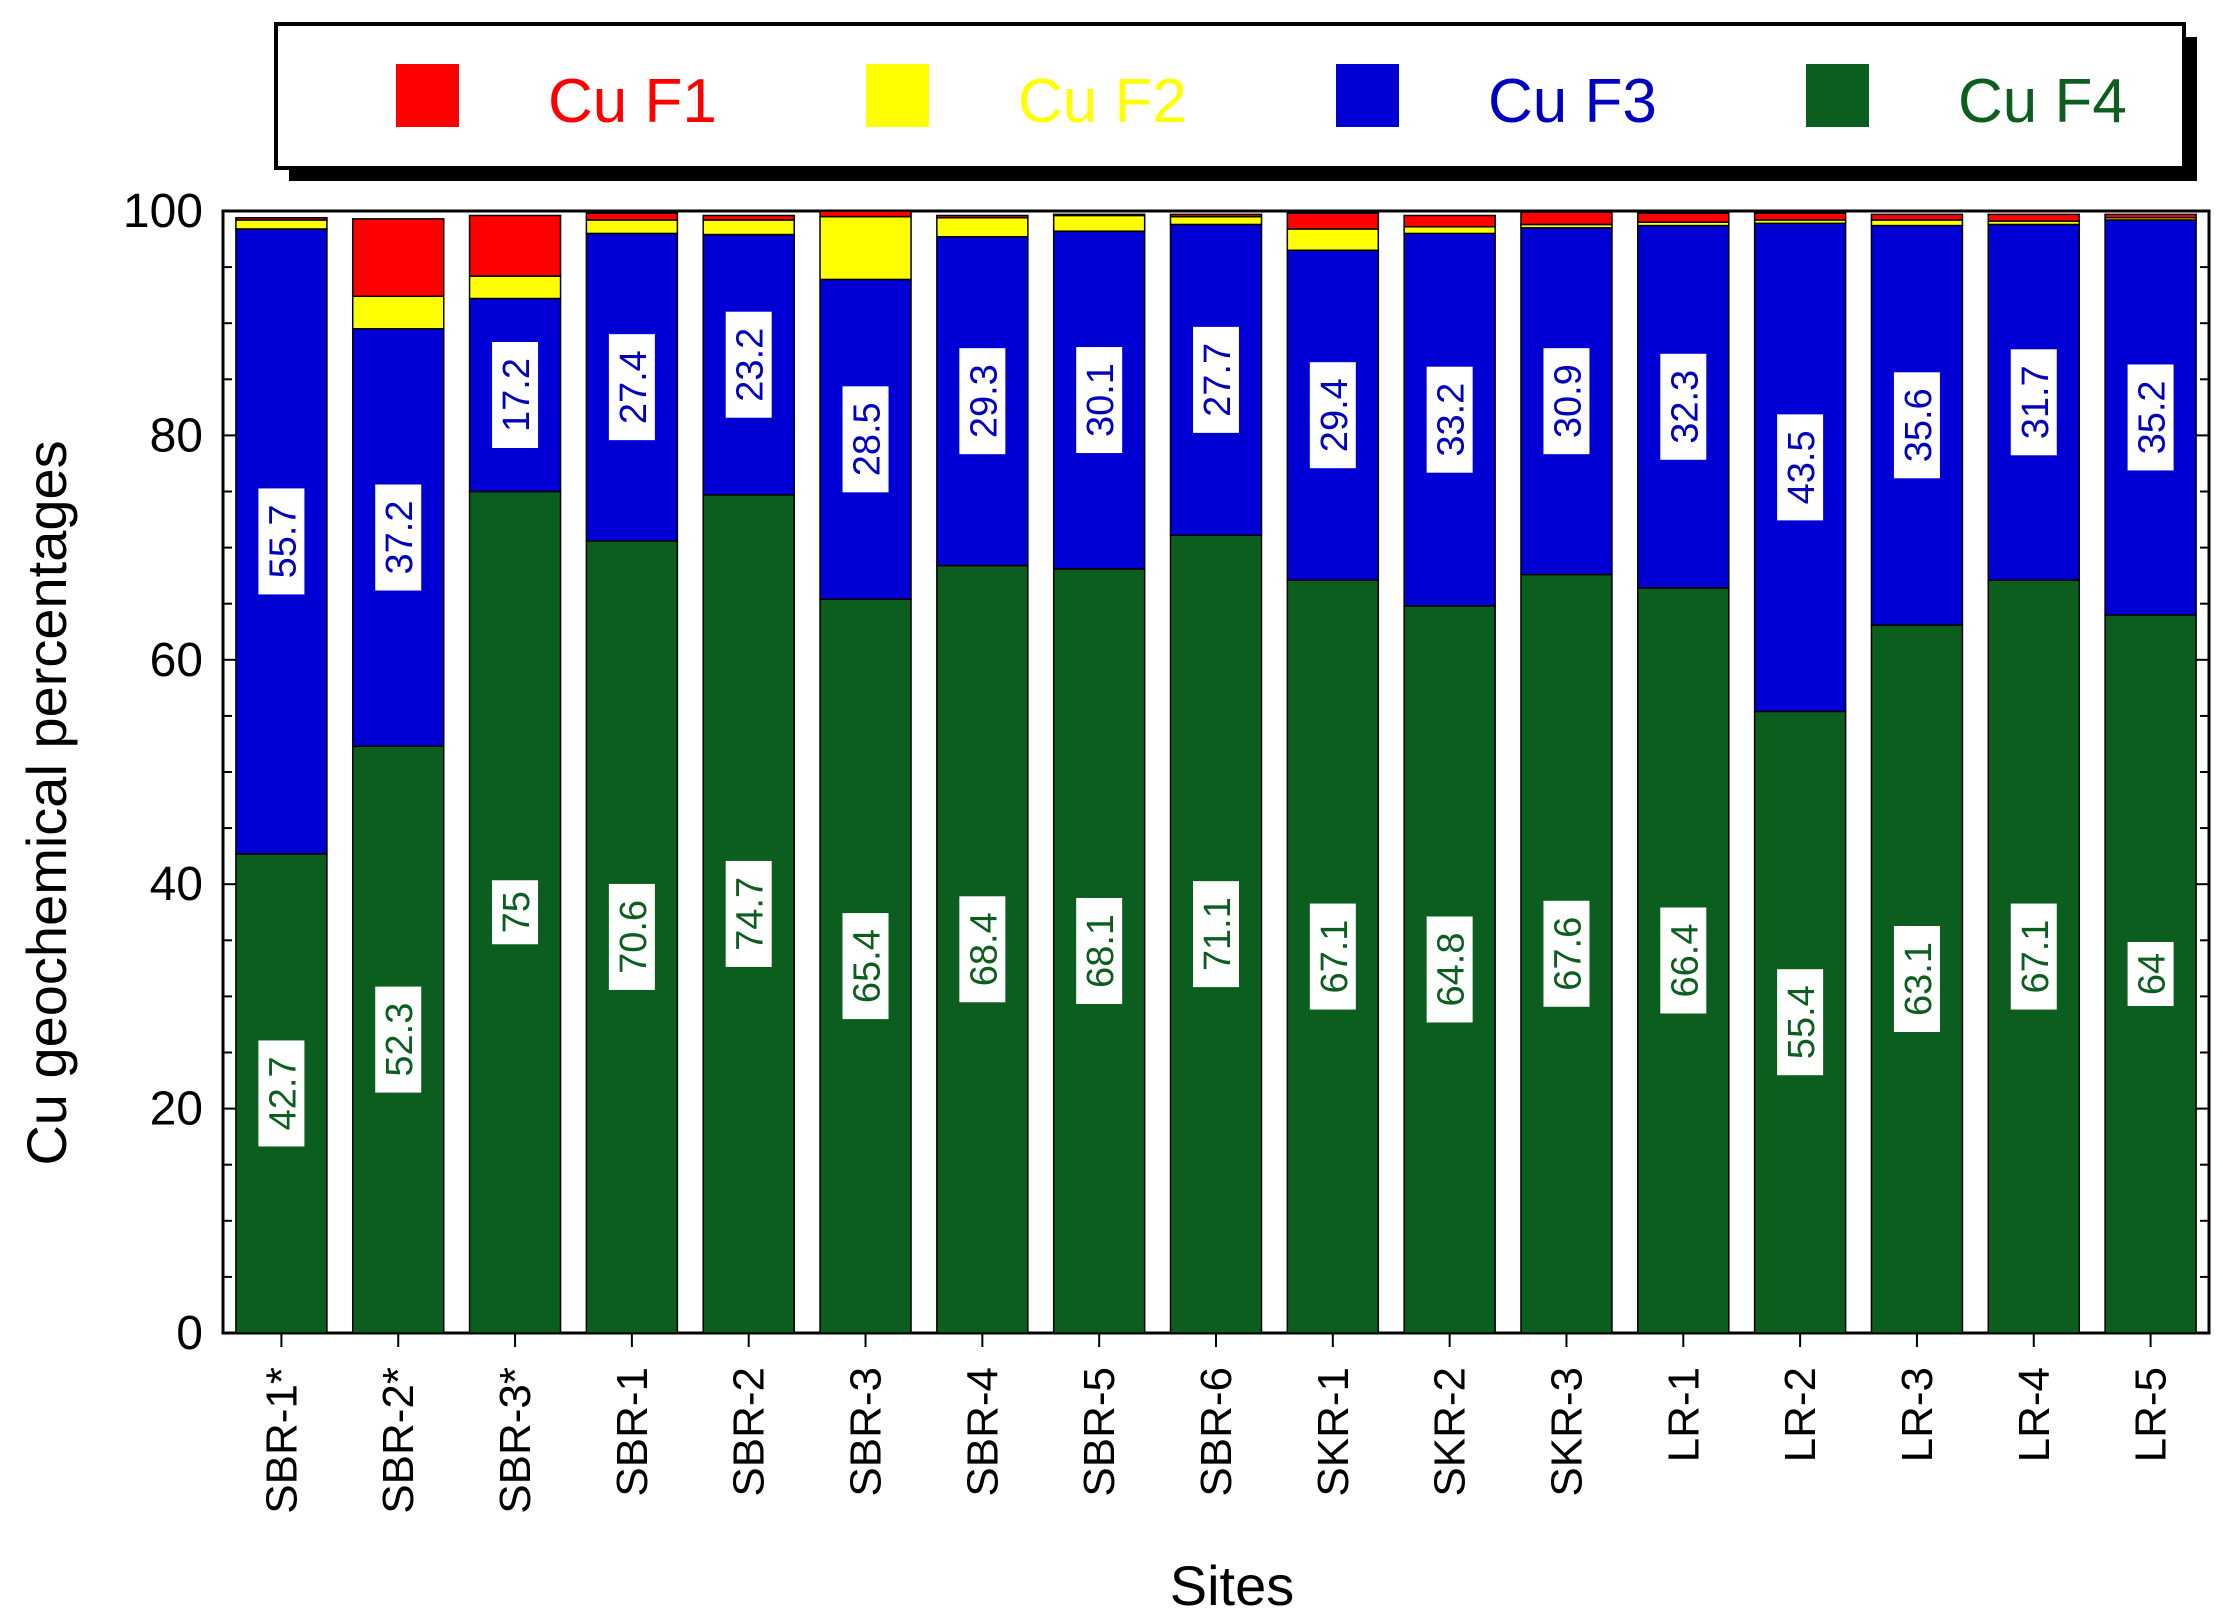 The height and width of the screenshot is (1623, 2223). I want to click on legend-swatch-cu-f4, so click(1837, 95).